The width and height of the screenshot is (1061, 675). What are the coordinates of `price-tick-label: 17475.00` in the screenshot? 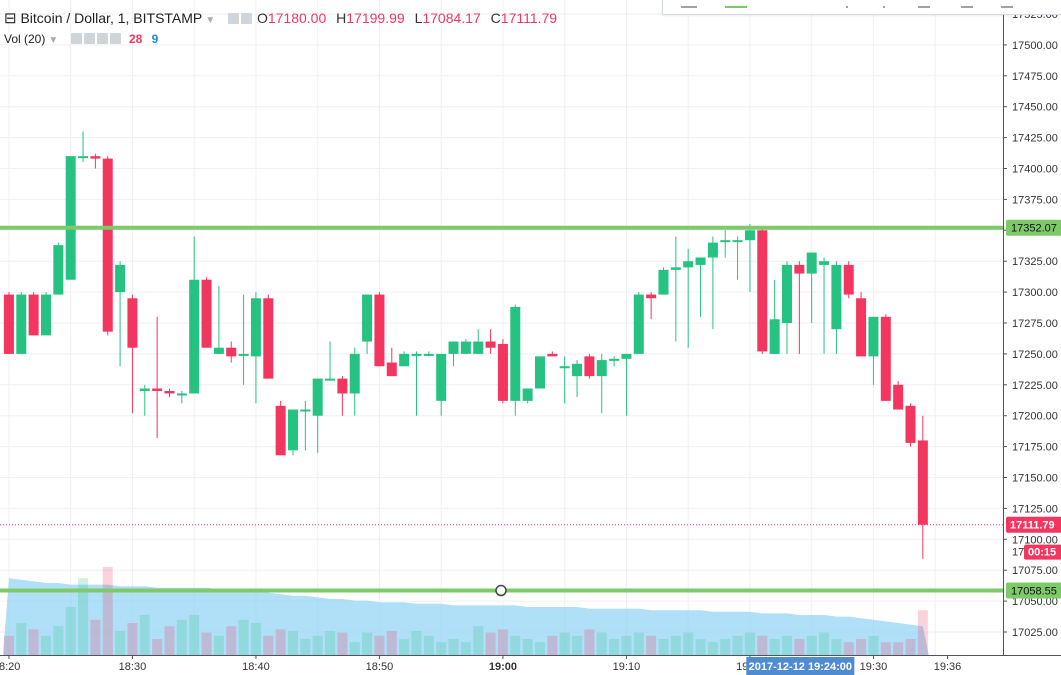 It's located at (1035, 77).